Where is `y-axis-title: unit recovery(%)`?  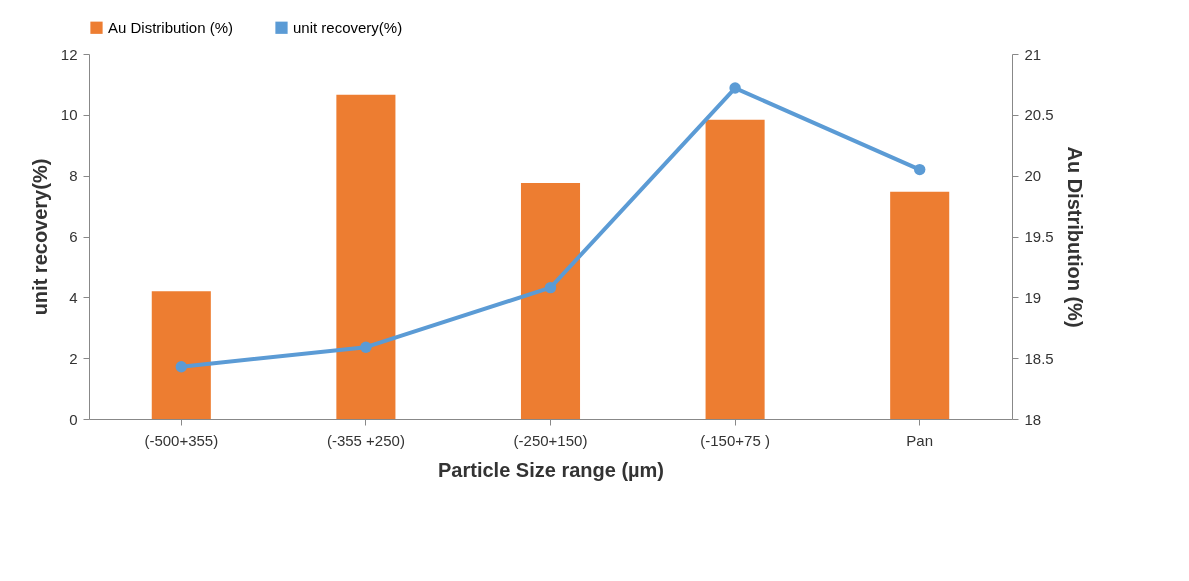 y-axis-title: unit recovery(%) is located at coordinates (39, 237).